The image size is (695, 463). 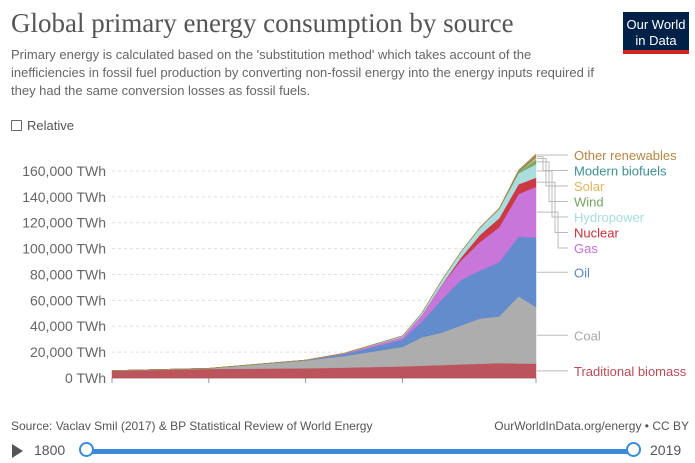 I want to click on y-tick-label: 120,000 TWh, so click(x=64, y=223).